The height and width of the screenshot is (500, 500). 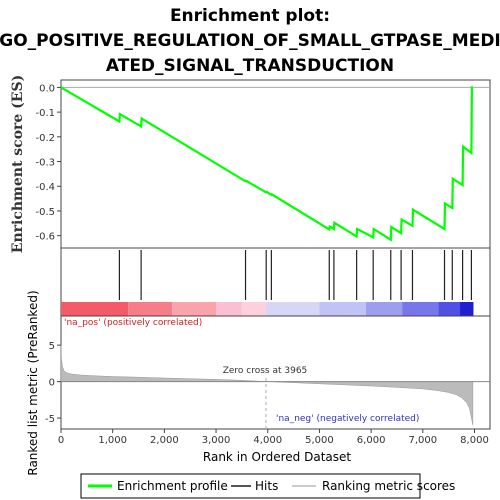 What do you see at coordinates (267, 385) in the screenshot?
I see `ranking-metric-area` at bounding box center [267, 385].